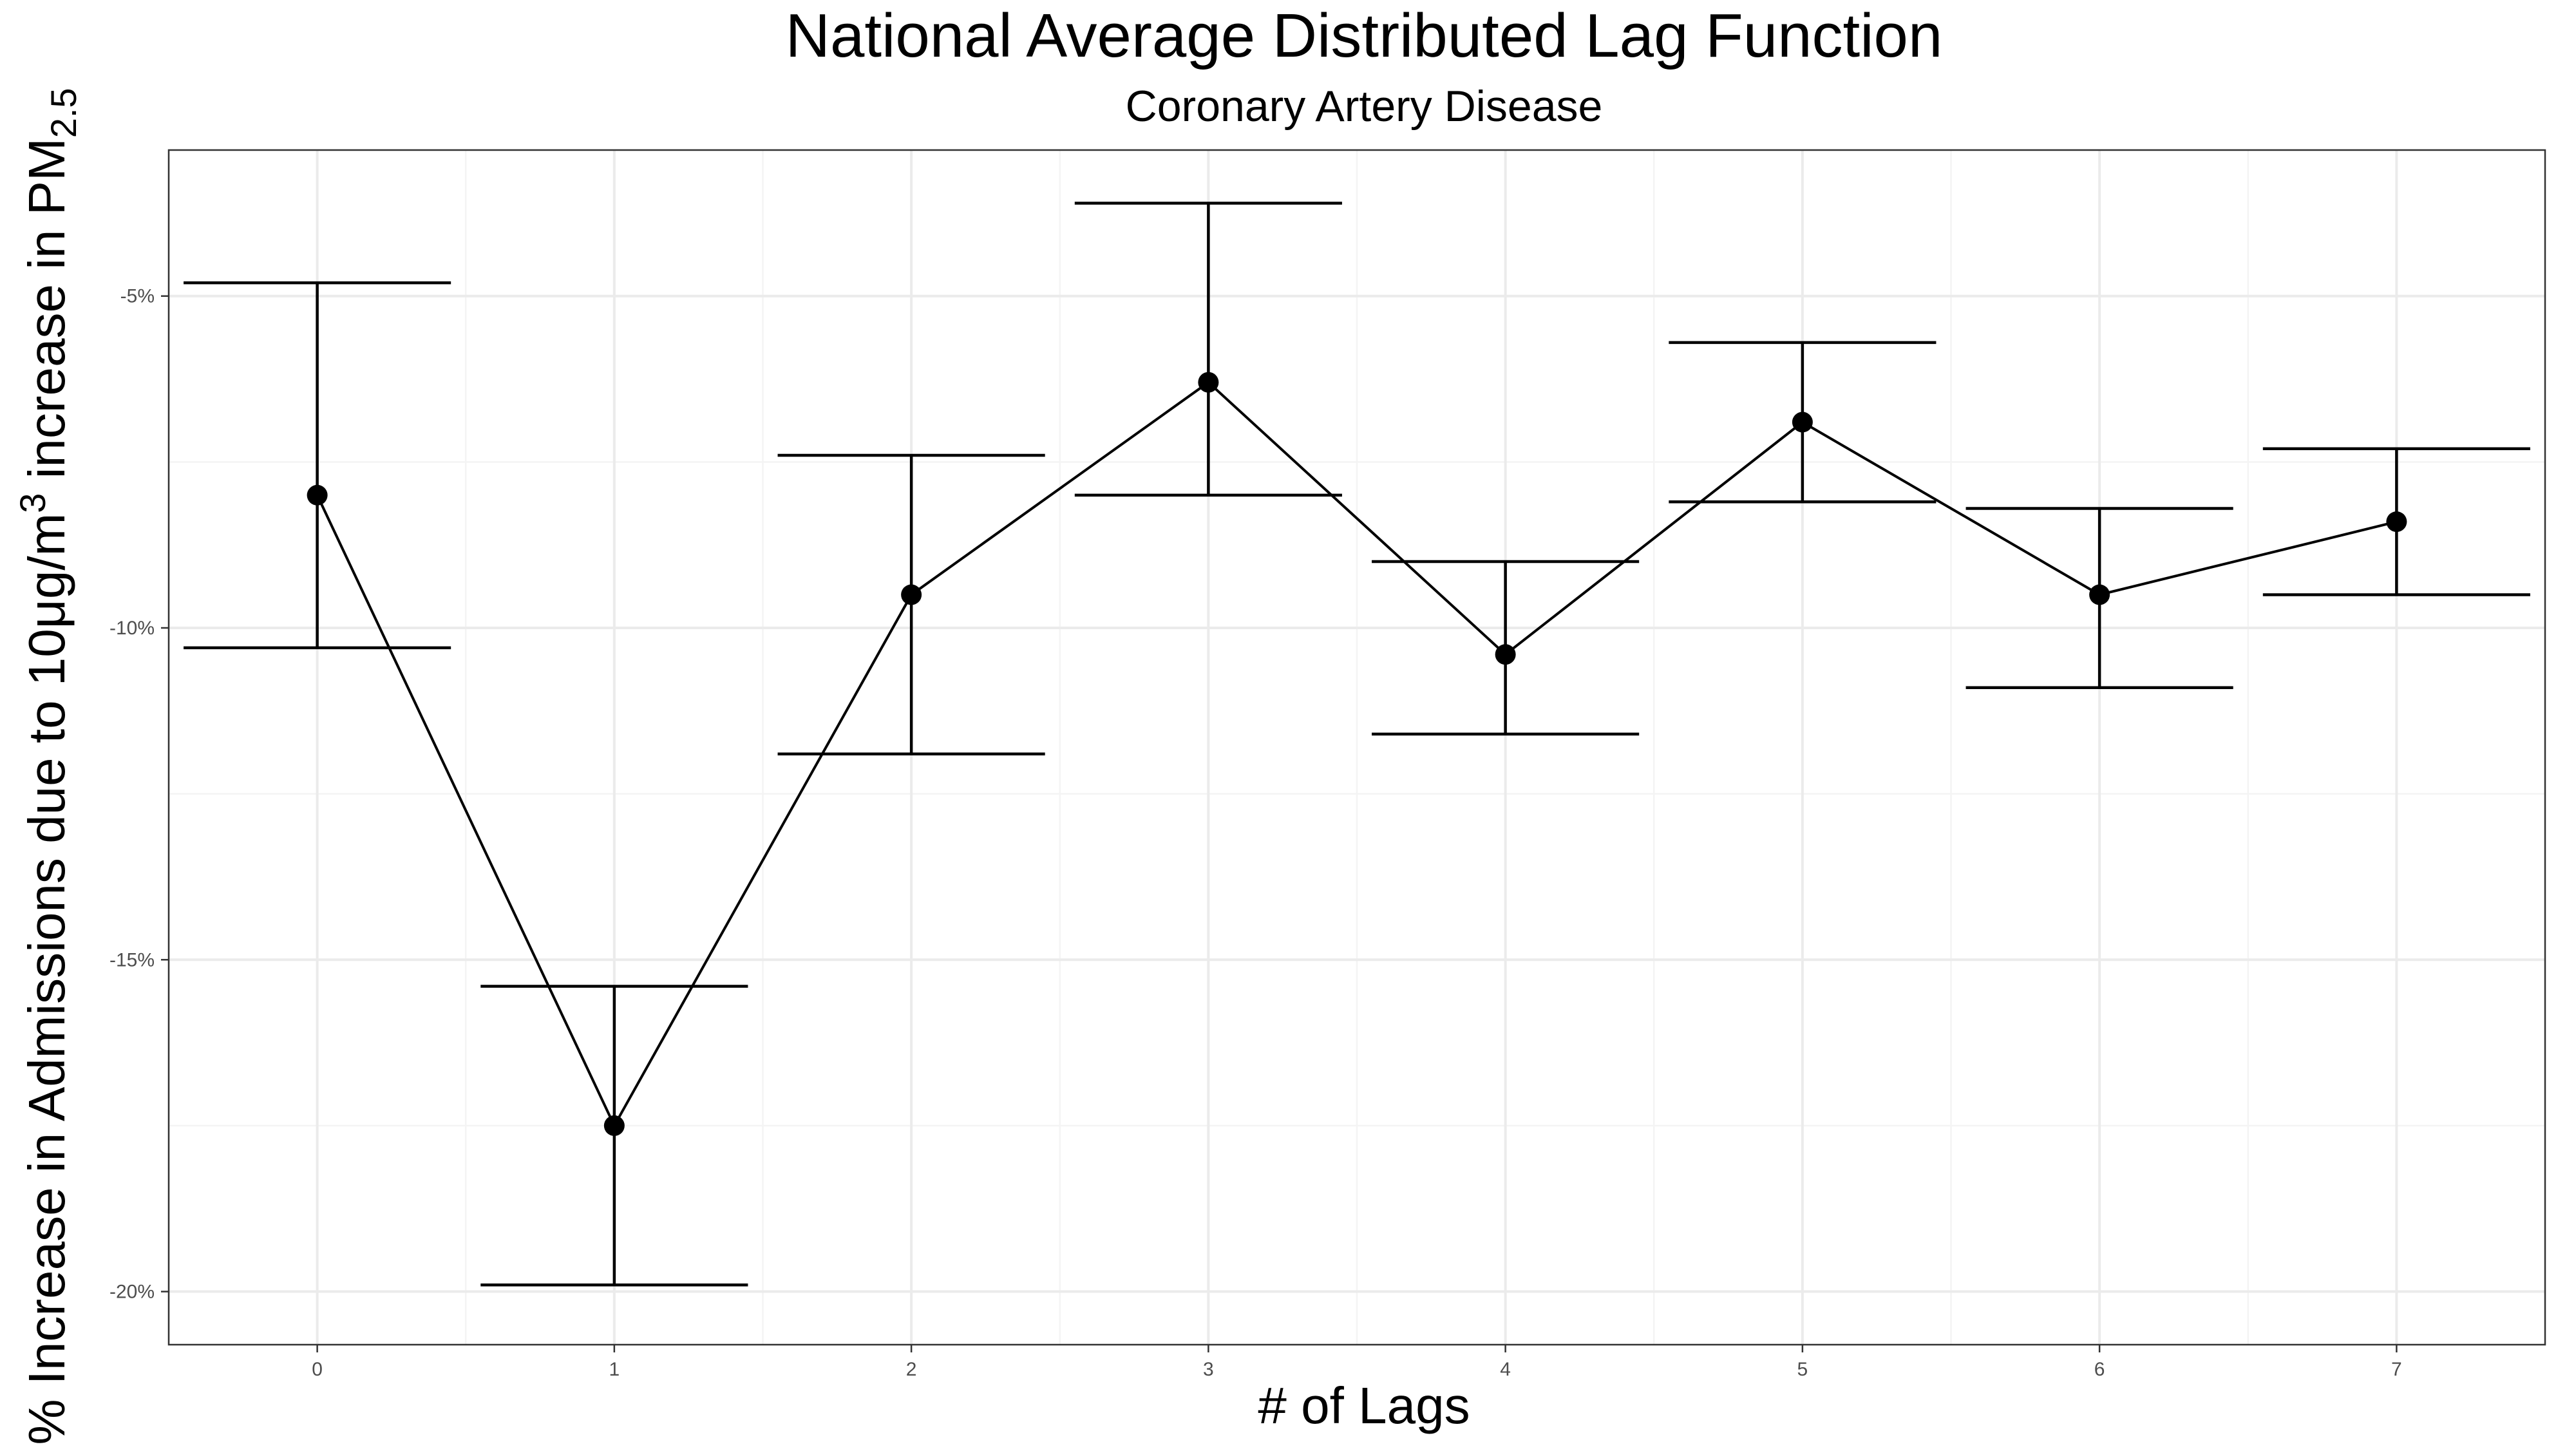 The image size is (2576, 1449). What do you see at coordinates (1803, 1370) in the screenshot?
I see `x-tick-label: 5` at bounding box center [1803, 1370].